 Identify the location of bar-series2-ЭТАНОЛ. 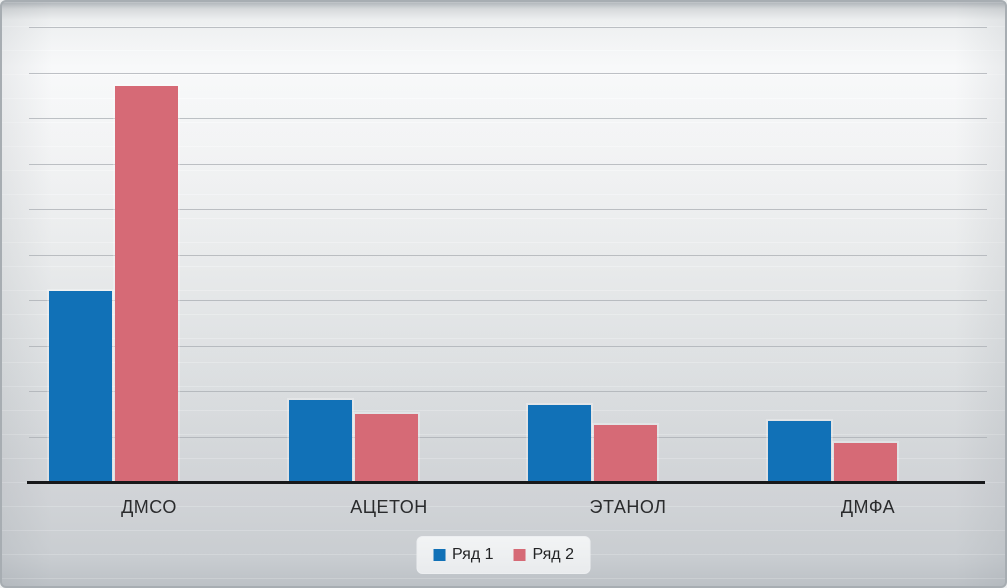
(625, 453).